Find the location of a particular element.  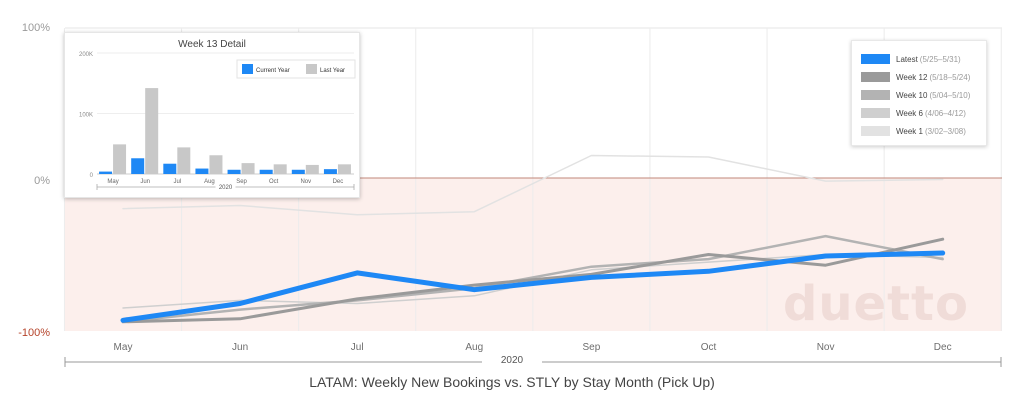

legend-label: Week 10 is located at coordinates (912, 95).